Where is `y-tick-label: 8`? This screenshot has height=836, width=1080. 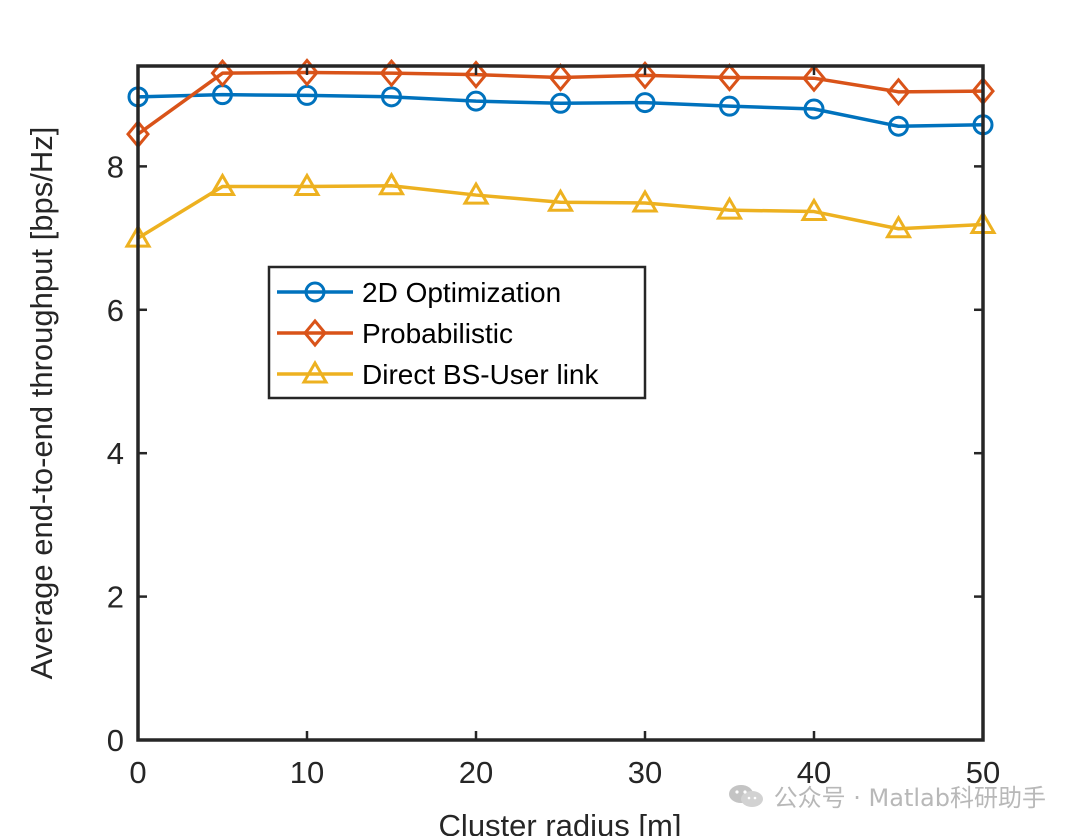 y-tick-label: 8 is located at coordinates (115, 166).